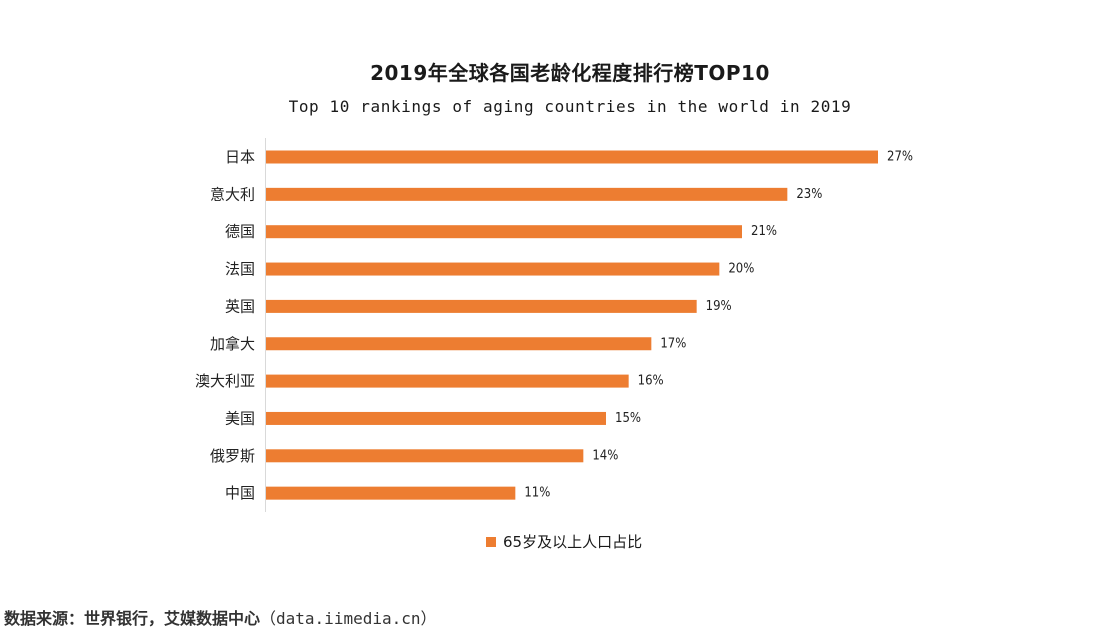 This screenshot has width=1110, height=633. I want to click on category-label: 德国, so click(240, 232).